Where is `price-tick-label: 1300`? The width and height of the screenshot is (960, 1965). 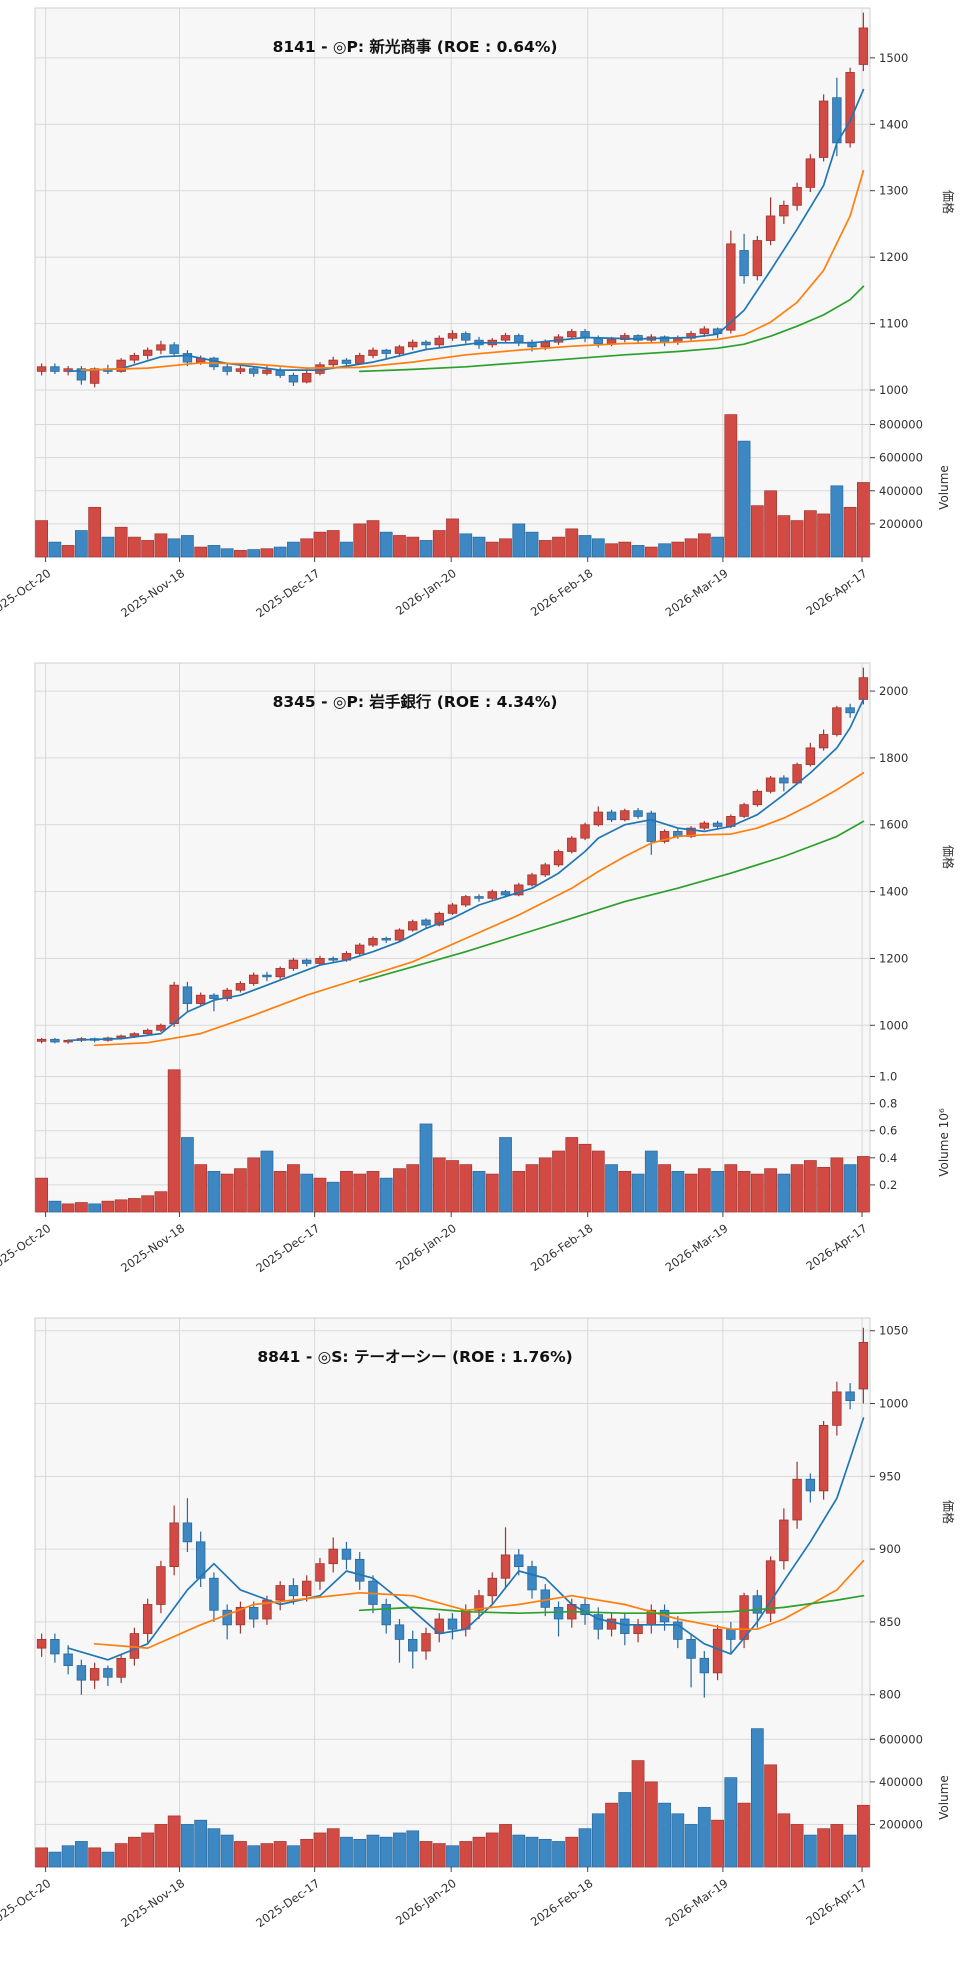 price-tick-label: 1300 is located at coordinates (893, 191).